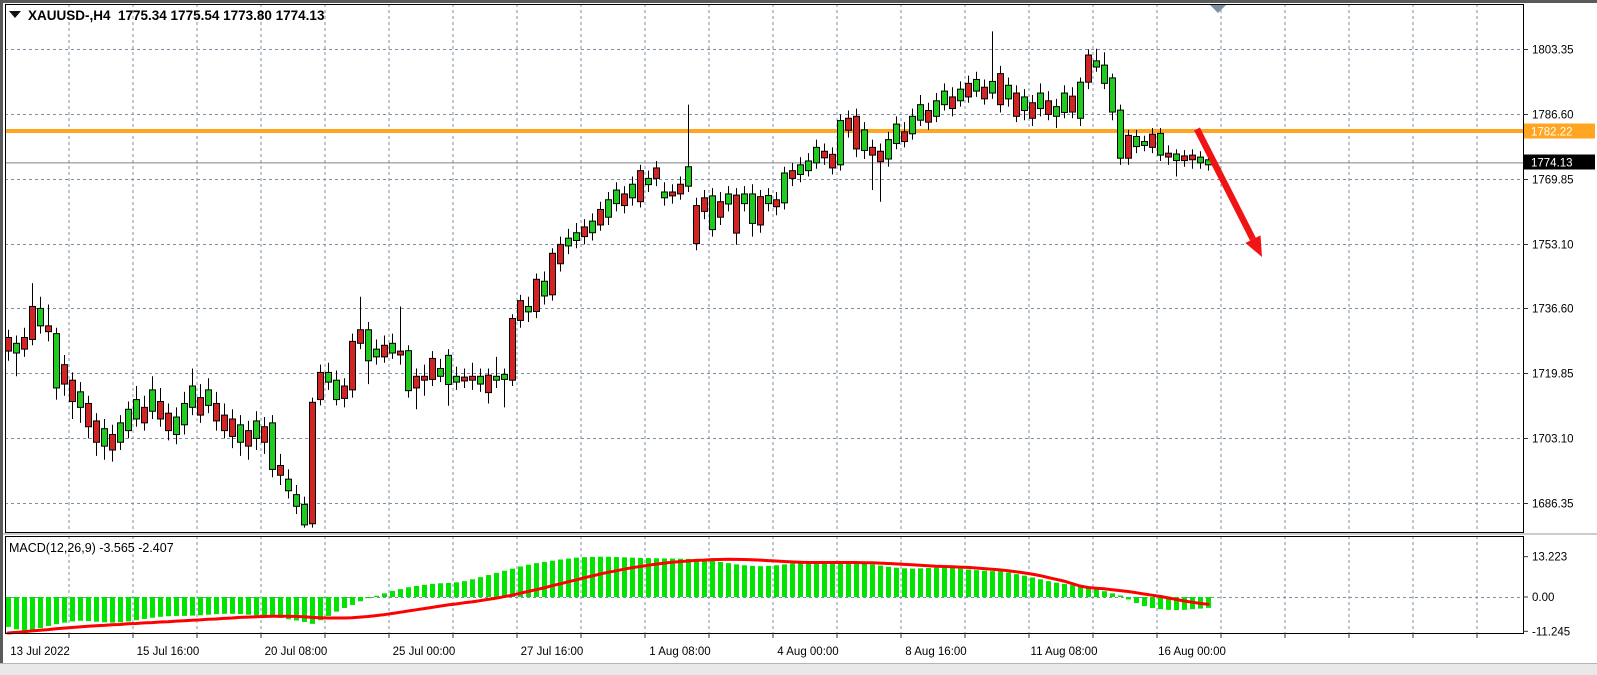 The image size is (1597, 675). I want to click on arrow-shaft, so click(1225, 184).